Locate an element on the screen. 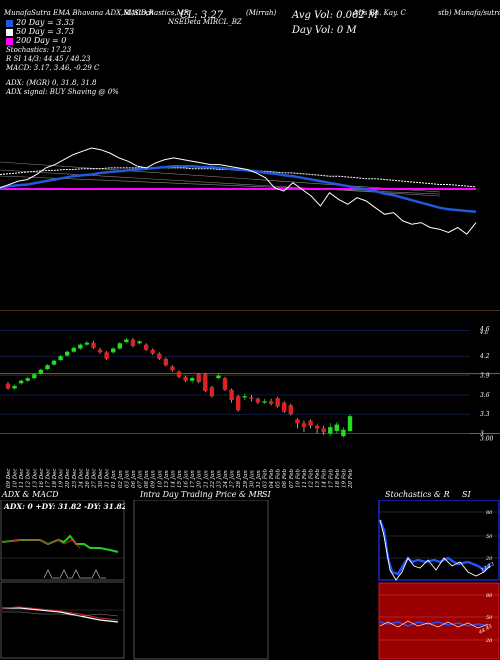 Image resolution: width=500 pixels, height=660 pixels. date-label-0: 09 Dec is located at coordinates (9, 479).